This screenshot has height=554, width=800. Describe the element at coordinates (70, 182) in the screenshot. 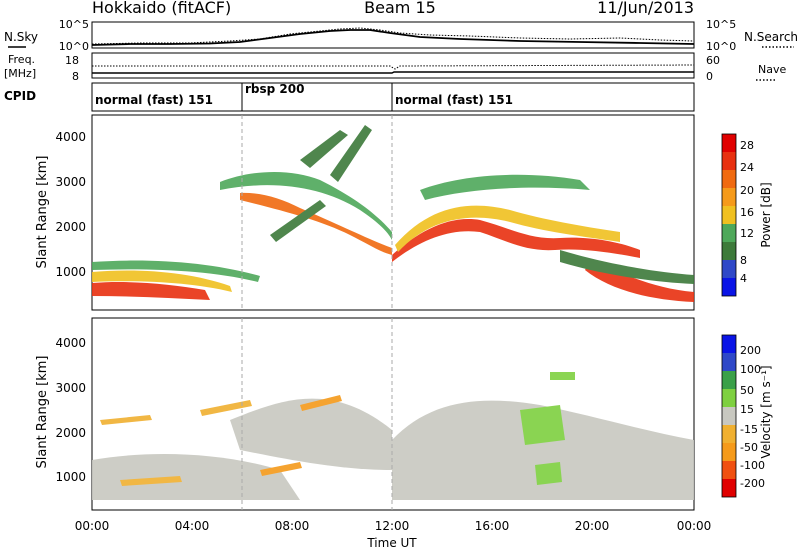

I see `power-ytick-3000: 3000` at that location.